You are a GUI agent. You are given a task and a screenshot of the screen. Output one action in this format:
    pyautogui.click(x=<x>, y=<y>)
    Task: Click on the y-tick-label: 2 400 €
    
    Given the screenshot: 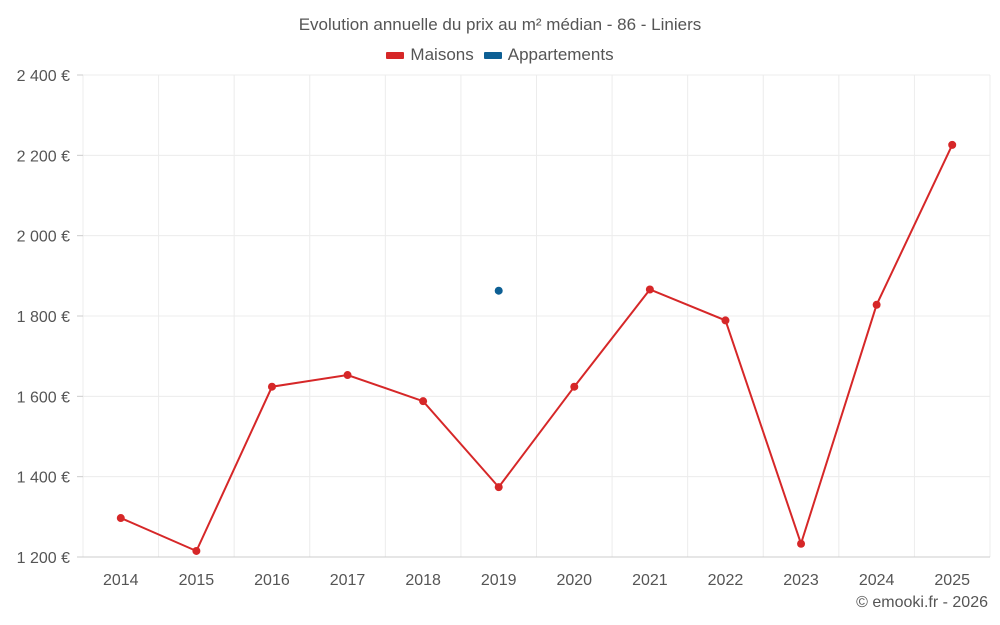 What is the action you would take?
    pyautogui.click(x=43, y=76)
    